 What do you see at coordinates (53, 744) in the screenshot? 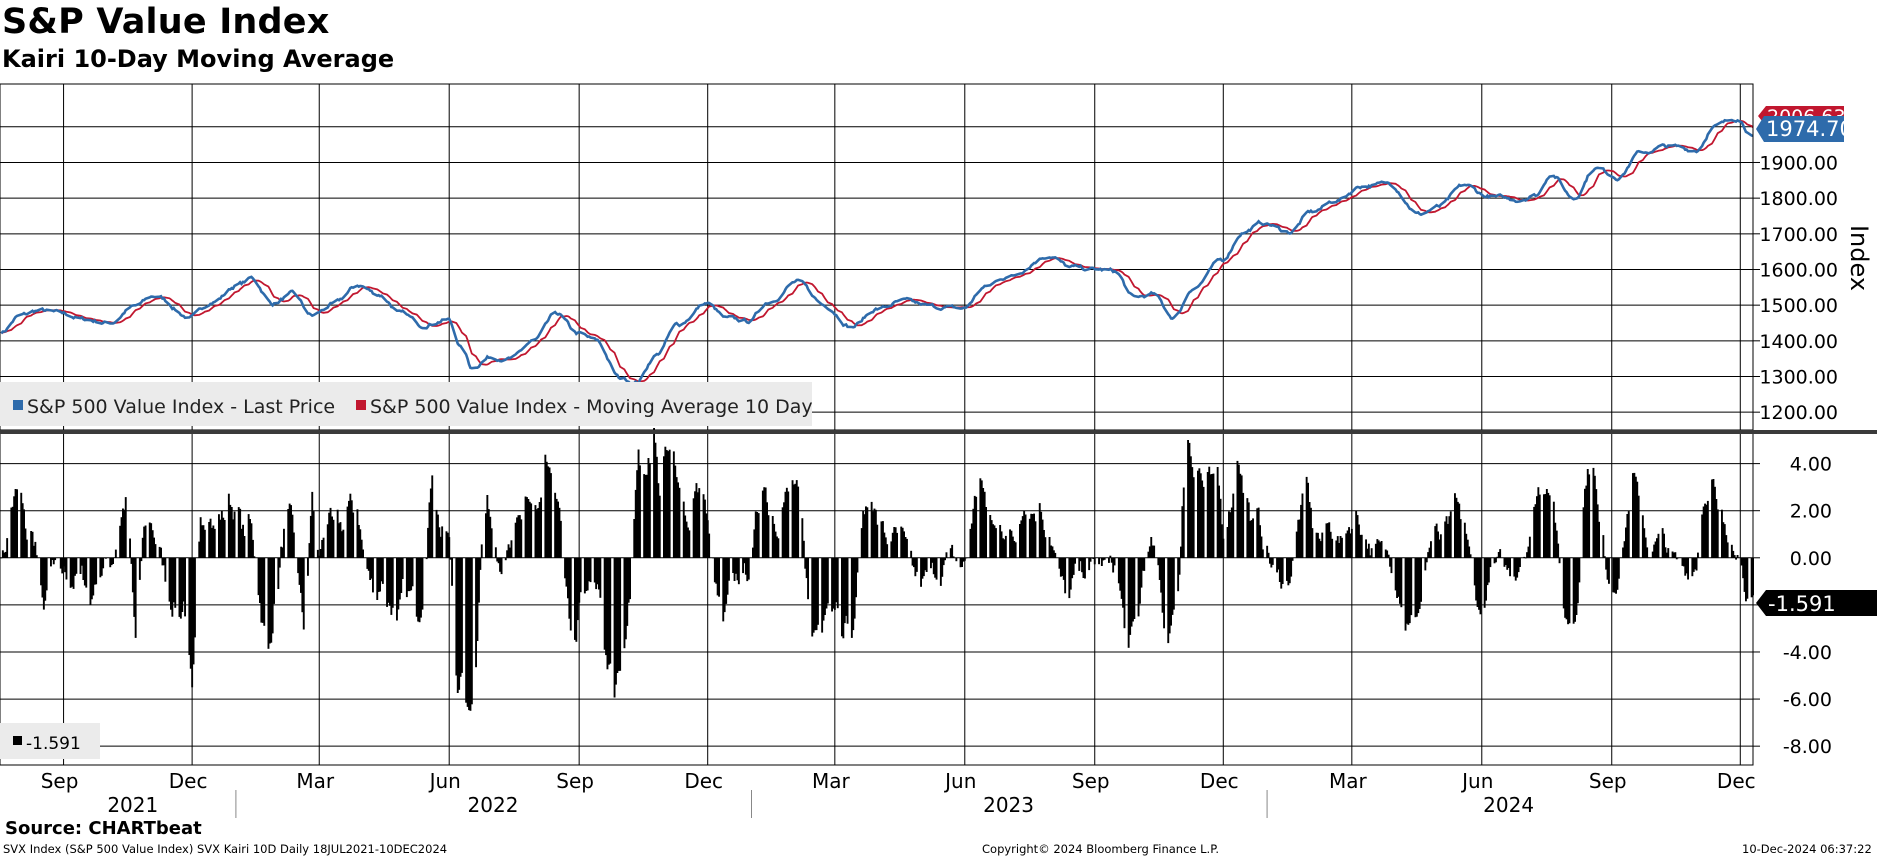
I see `kairi-legend-label: -1.591` at bounding box center [53, 744].